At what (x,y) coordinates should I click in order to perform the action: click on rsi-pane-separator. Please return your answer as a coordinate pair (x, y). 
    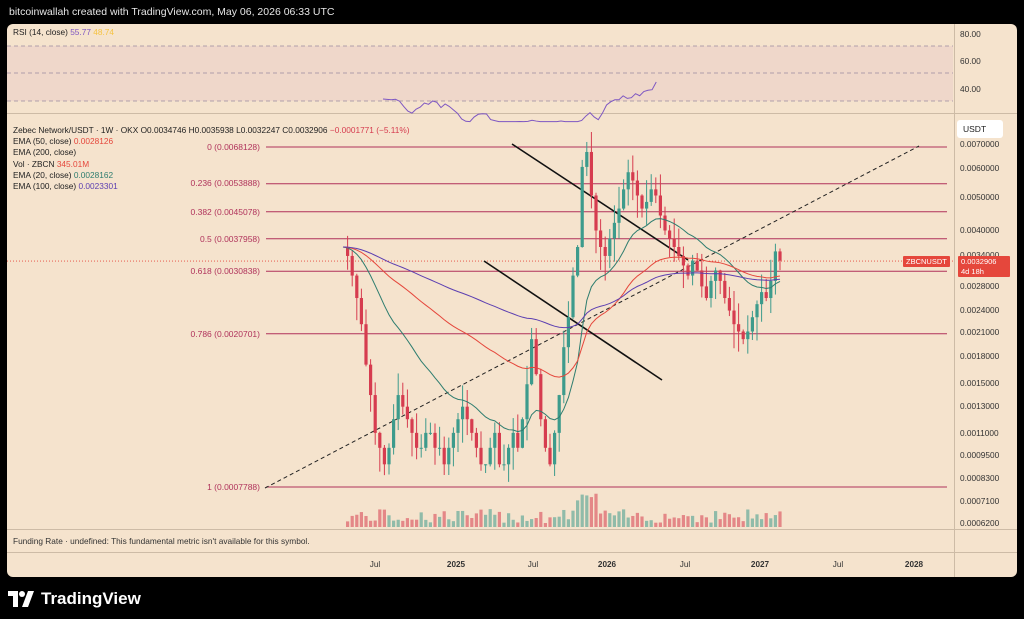
    Looking at the image, I should click on (512, 113).